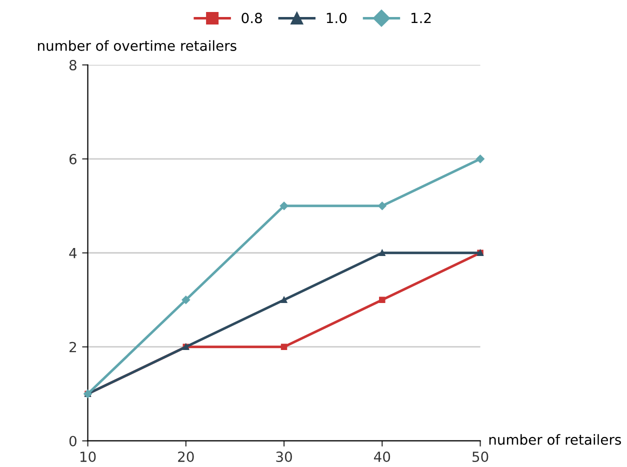 Image resolution: width=627 pixels, height=467 pixels. I want to click on x-tick-label: 40, so click(382, 457).